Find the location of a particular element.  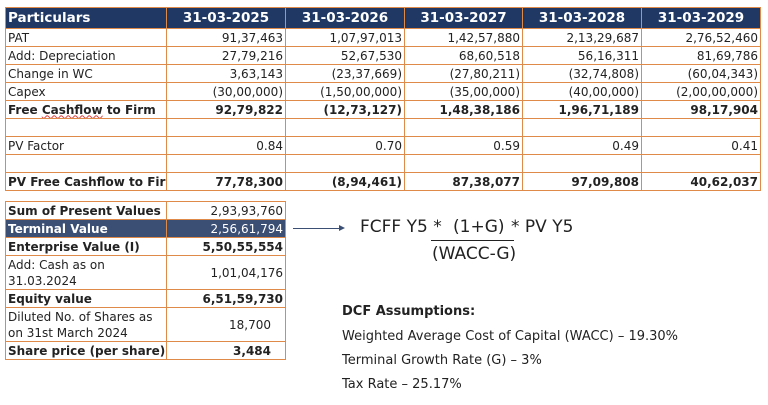

header-year: 31-03-2025 is located at coordinates (226, 18).